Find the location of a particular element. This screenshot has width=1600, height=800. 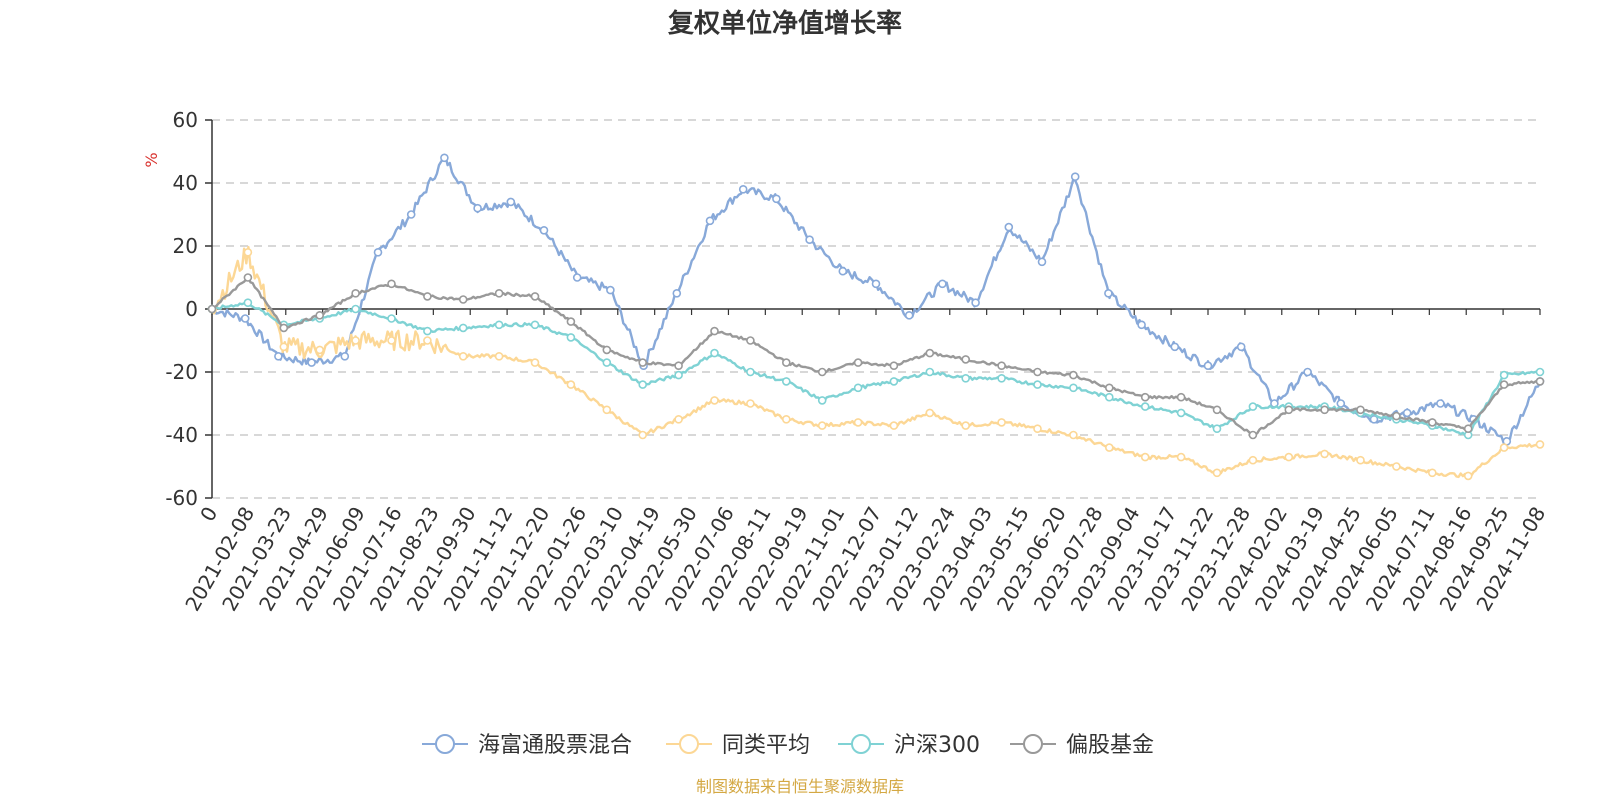

legend-item-1: 同类平均 is located at coordinates (738, 745).